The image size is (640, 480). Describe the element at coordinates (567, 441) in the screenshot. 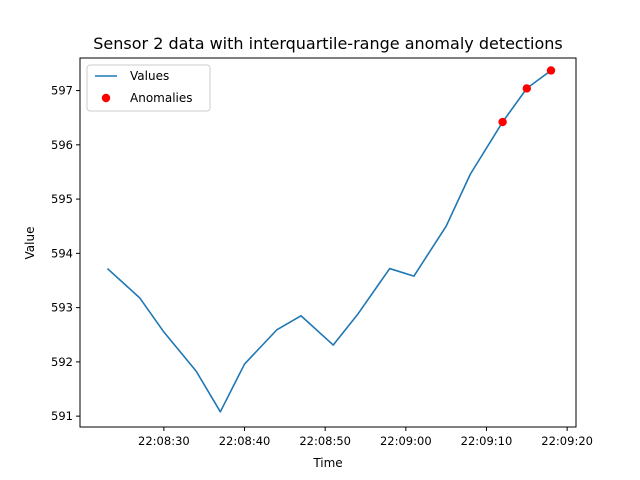

I see `x-tick-label: 22:09:20` at that location.